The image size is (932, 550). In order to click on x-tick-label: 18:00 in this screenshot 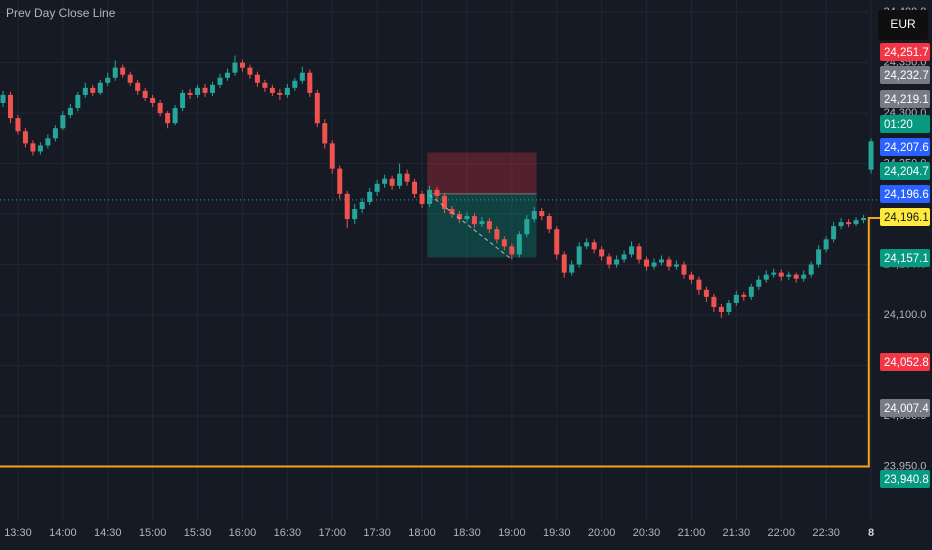, I will do `click(422, 533)`.